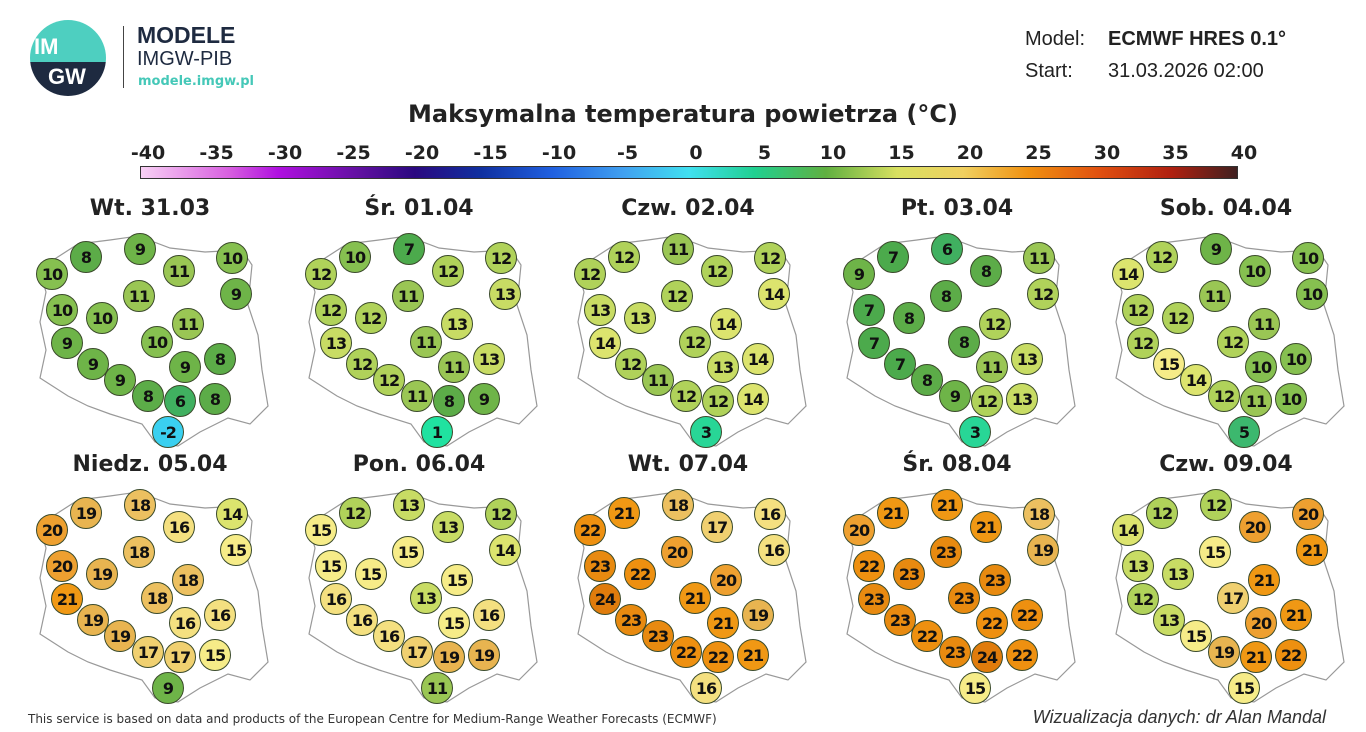  What do you see at coordinates (683, 114) in the screenshot?
I see `page-title: Maksymalna temperatura powietrza (°C)` at bounding box center [683, 114].